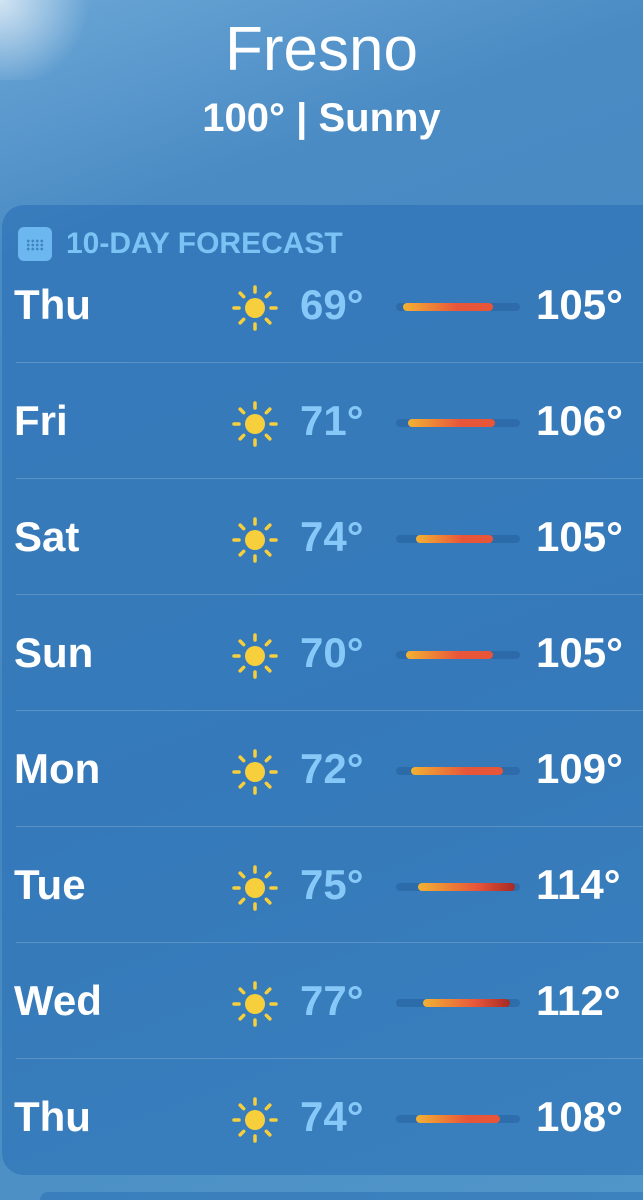  I want to click on day-label: Mon, so click(57, 768).